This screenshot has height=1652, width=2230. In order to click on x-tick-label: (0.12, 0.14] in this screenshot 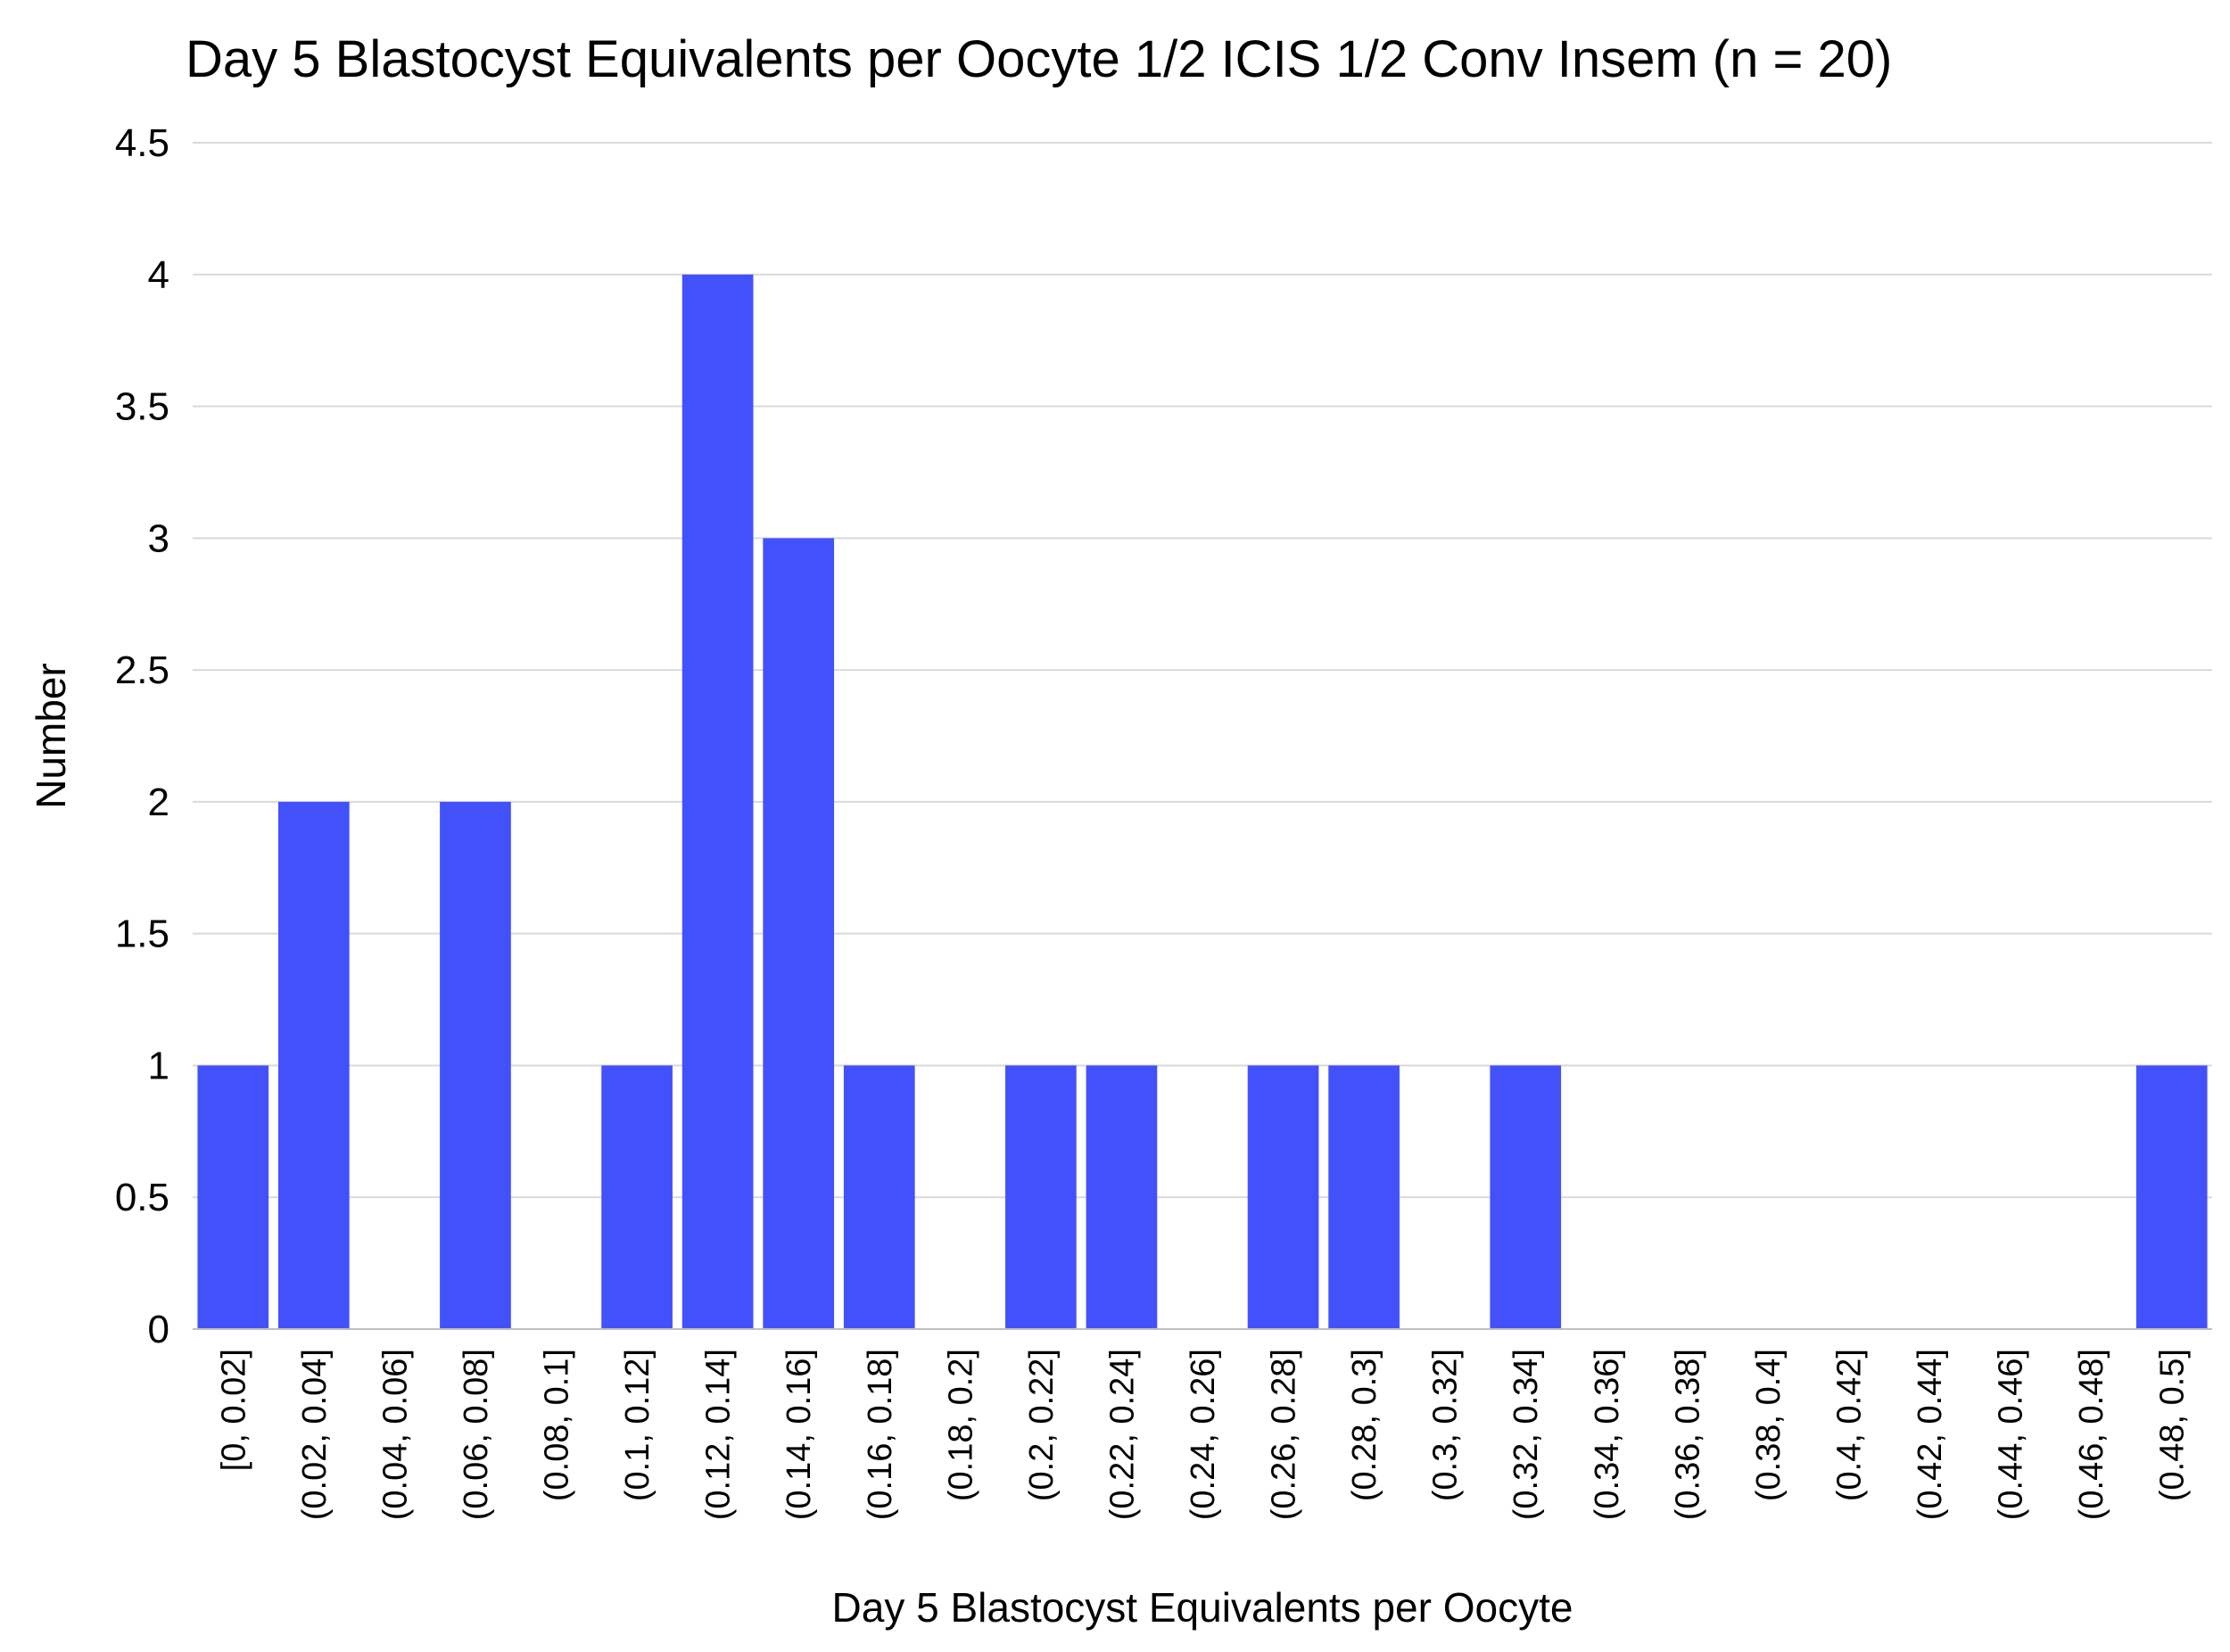, I will do `click(719, 1434)`.